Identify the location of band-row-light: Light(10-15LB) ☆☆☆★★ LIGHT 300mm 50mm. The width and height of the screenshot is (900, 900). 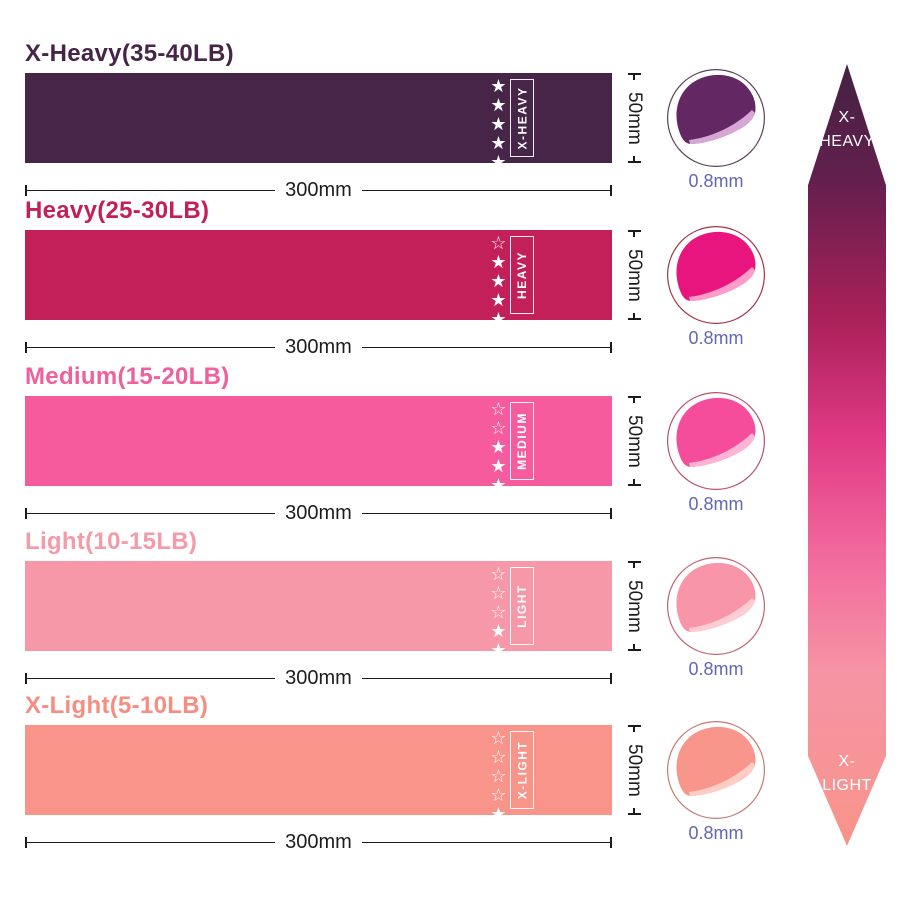
(395, 608).